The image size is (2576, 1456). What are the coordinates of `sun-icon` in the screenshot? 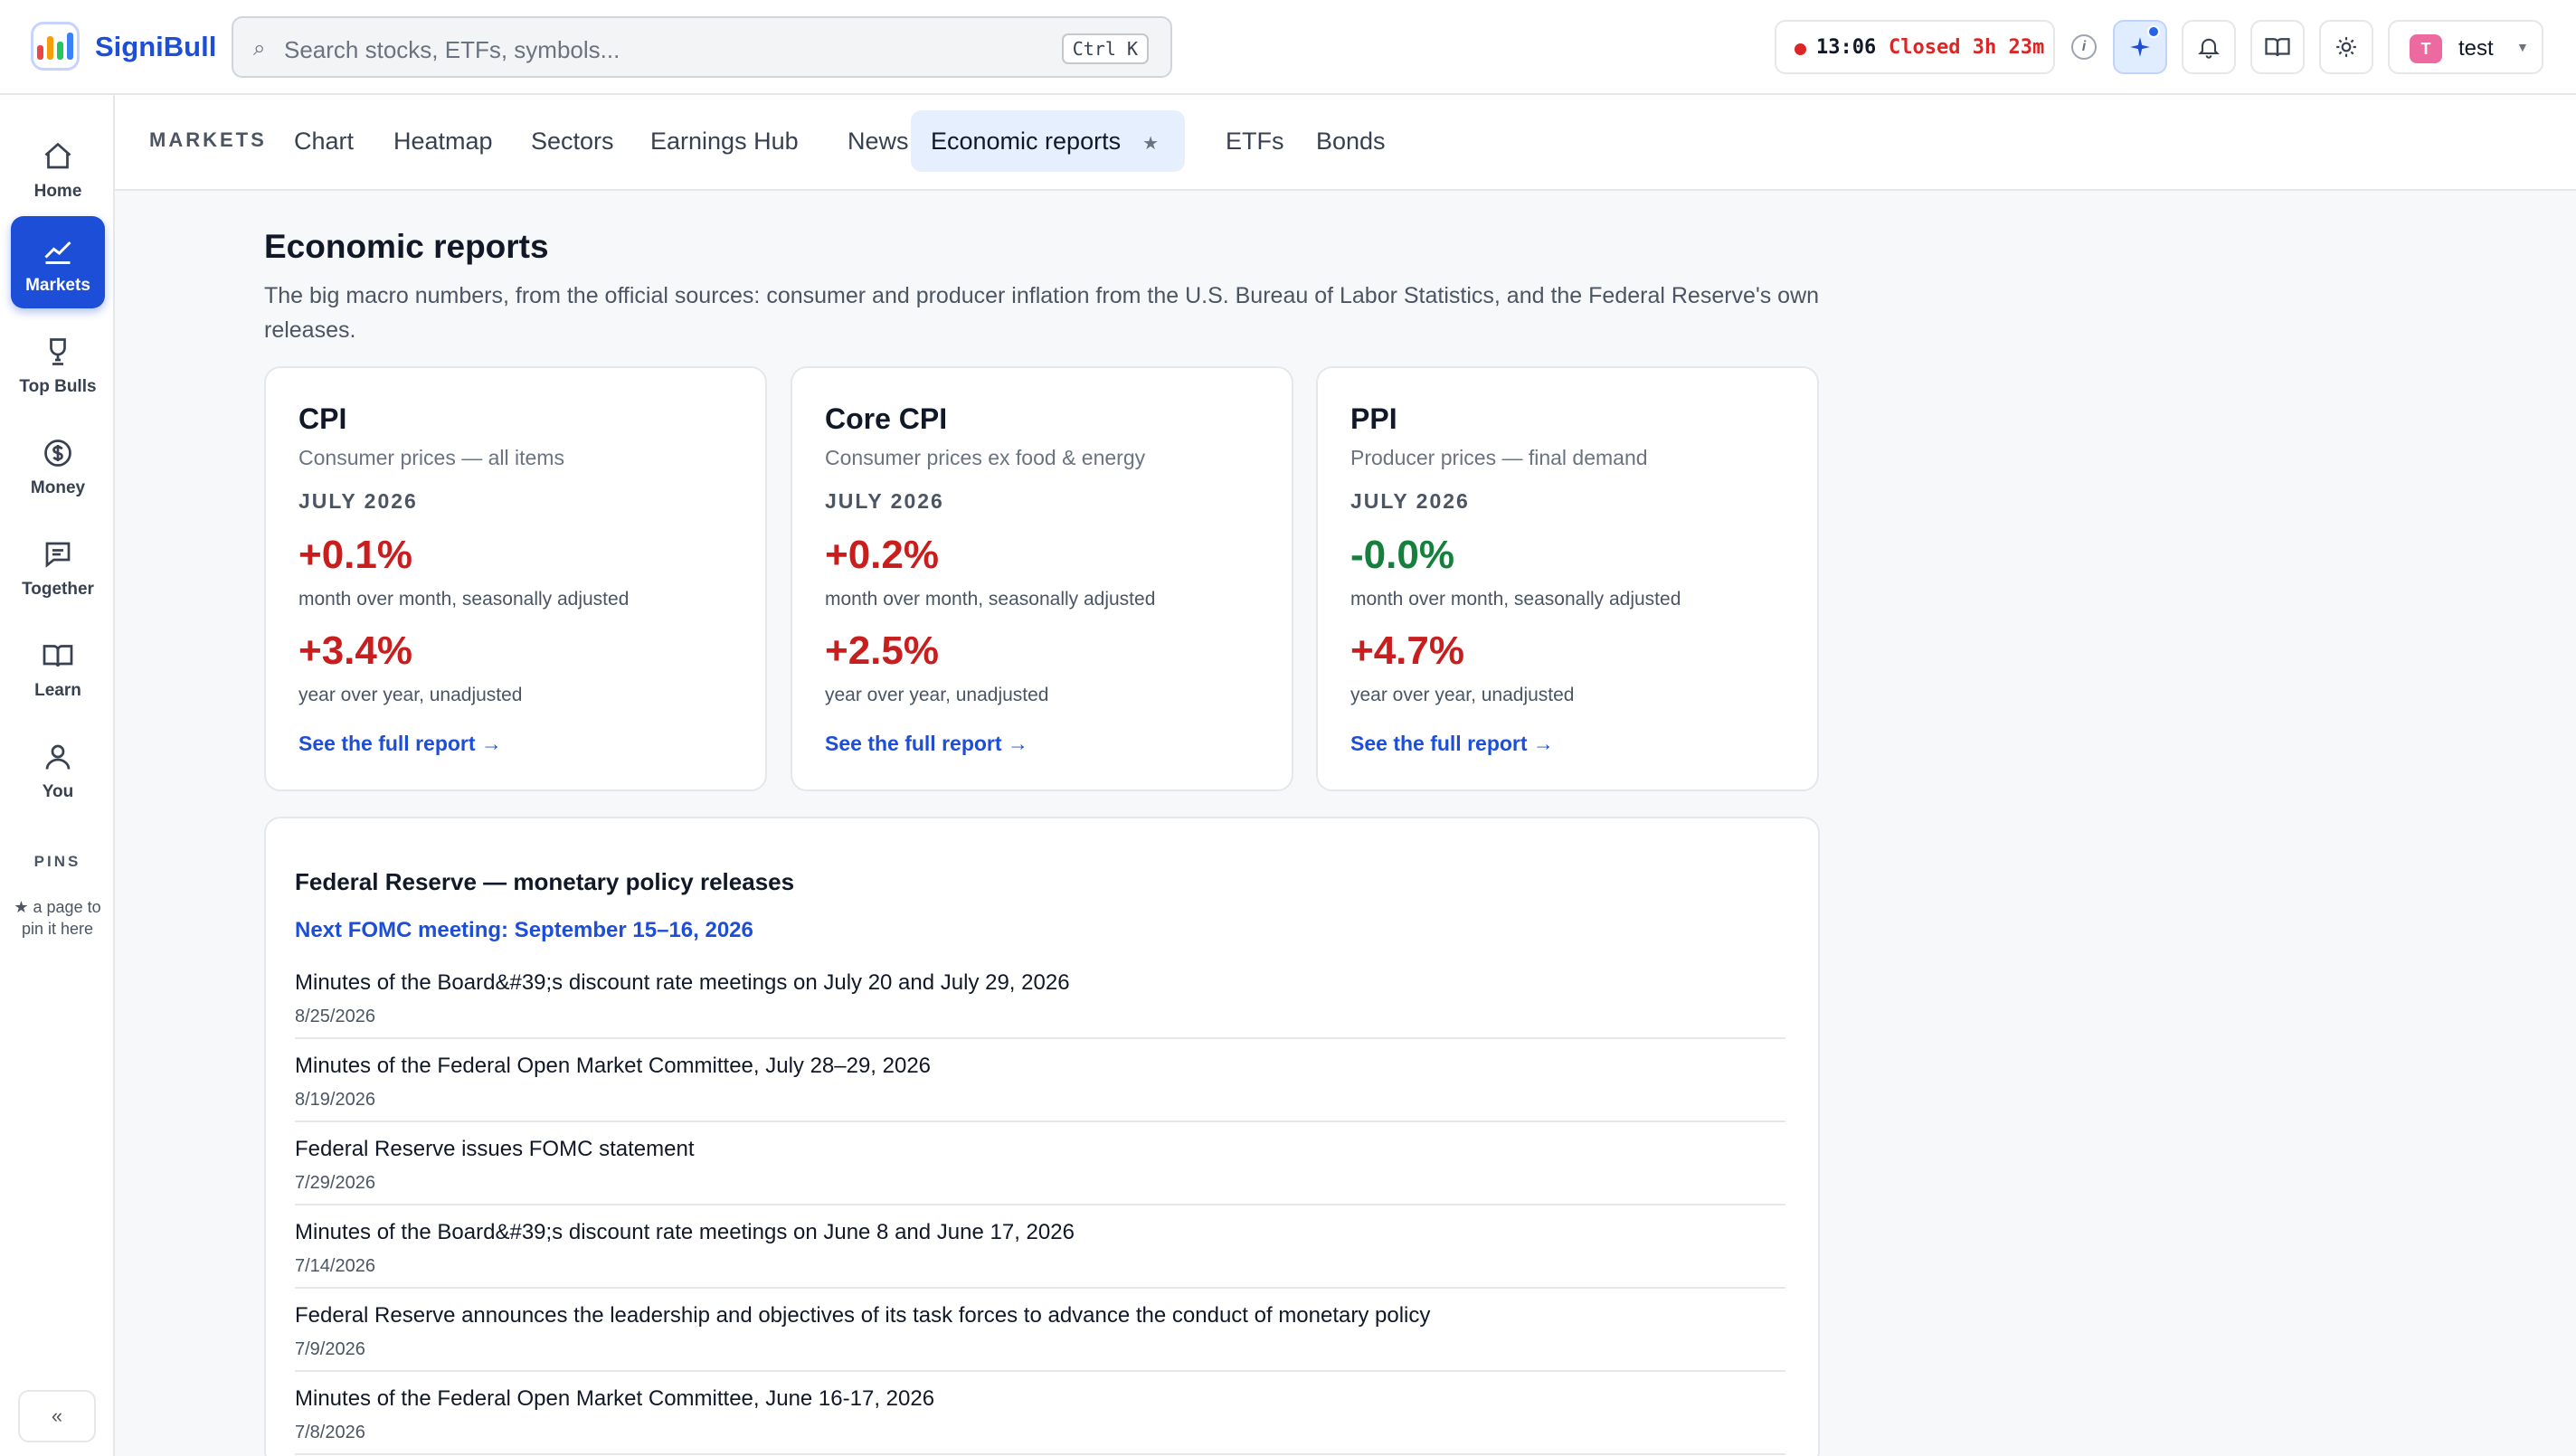 It's located at (2346, 47).